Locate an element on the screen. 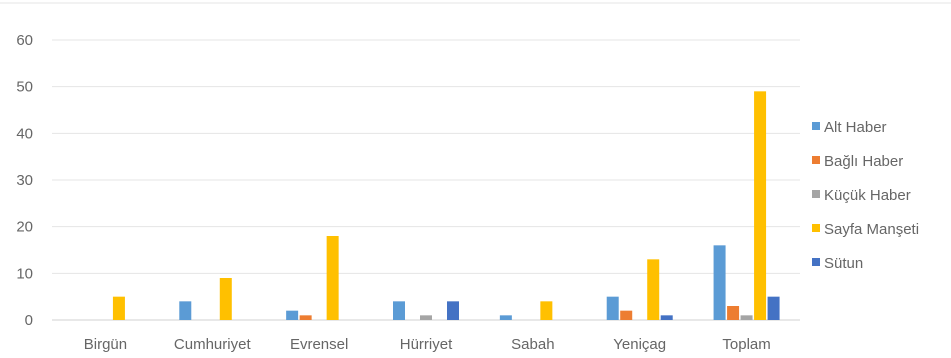 The image size is (951, 358). legend-label: Sayfa Manşeti is located at coordinates (871, 229).